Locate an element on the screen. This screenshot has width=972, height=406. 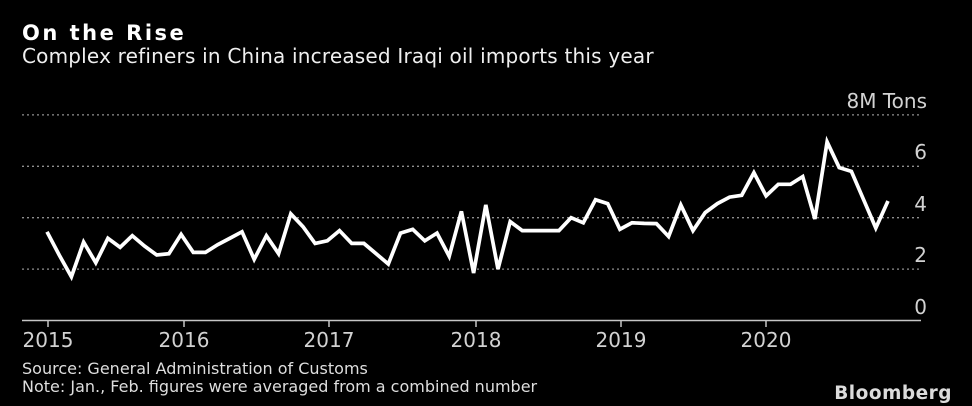
x-axis-label-2016: 2016 is located at coordinates (184, 340).